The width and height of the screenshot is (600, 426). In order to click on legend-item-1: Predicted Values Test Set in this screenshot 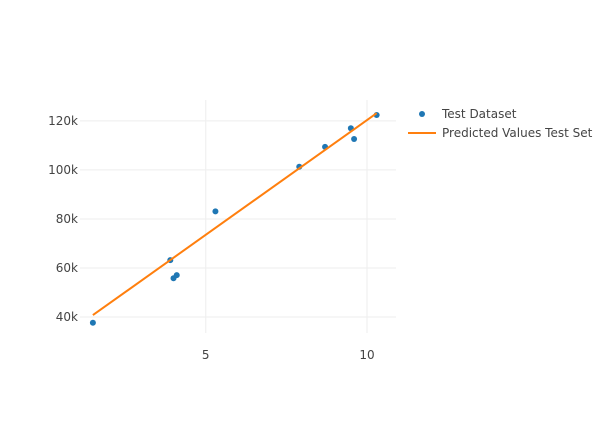, I will do `click(500, 133)`.